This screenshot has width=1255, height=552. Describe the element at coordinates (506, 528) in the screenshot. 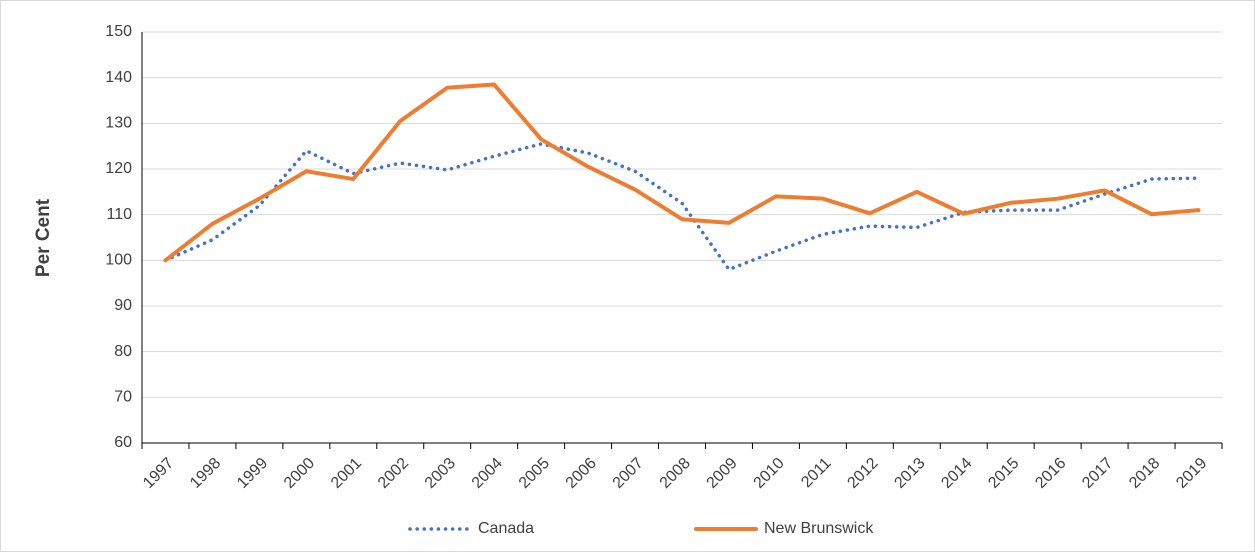

I see `legend-label: Canada` at that location.